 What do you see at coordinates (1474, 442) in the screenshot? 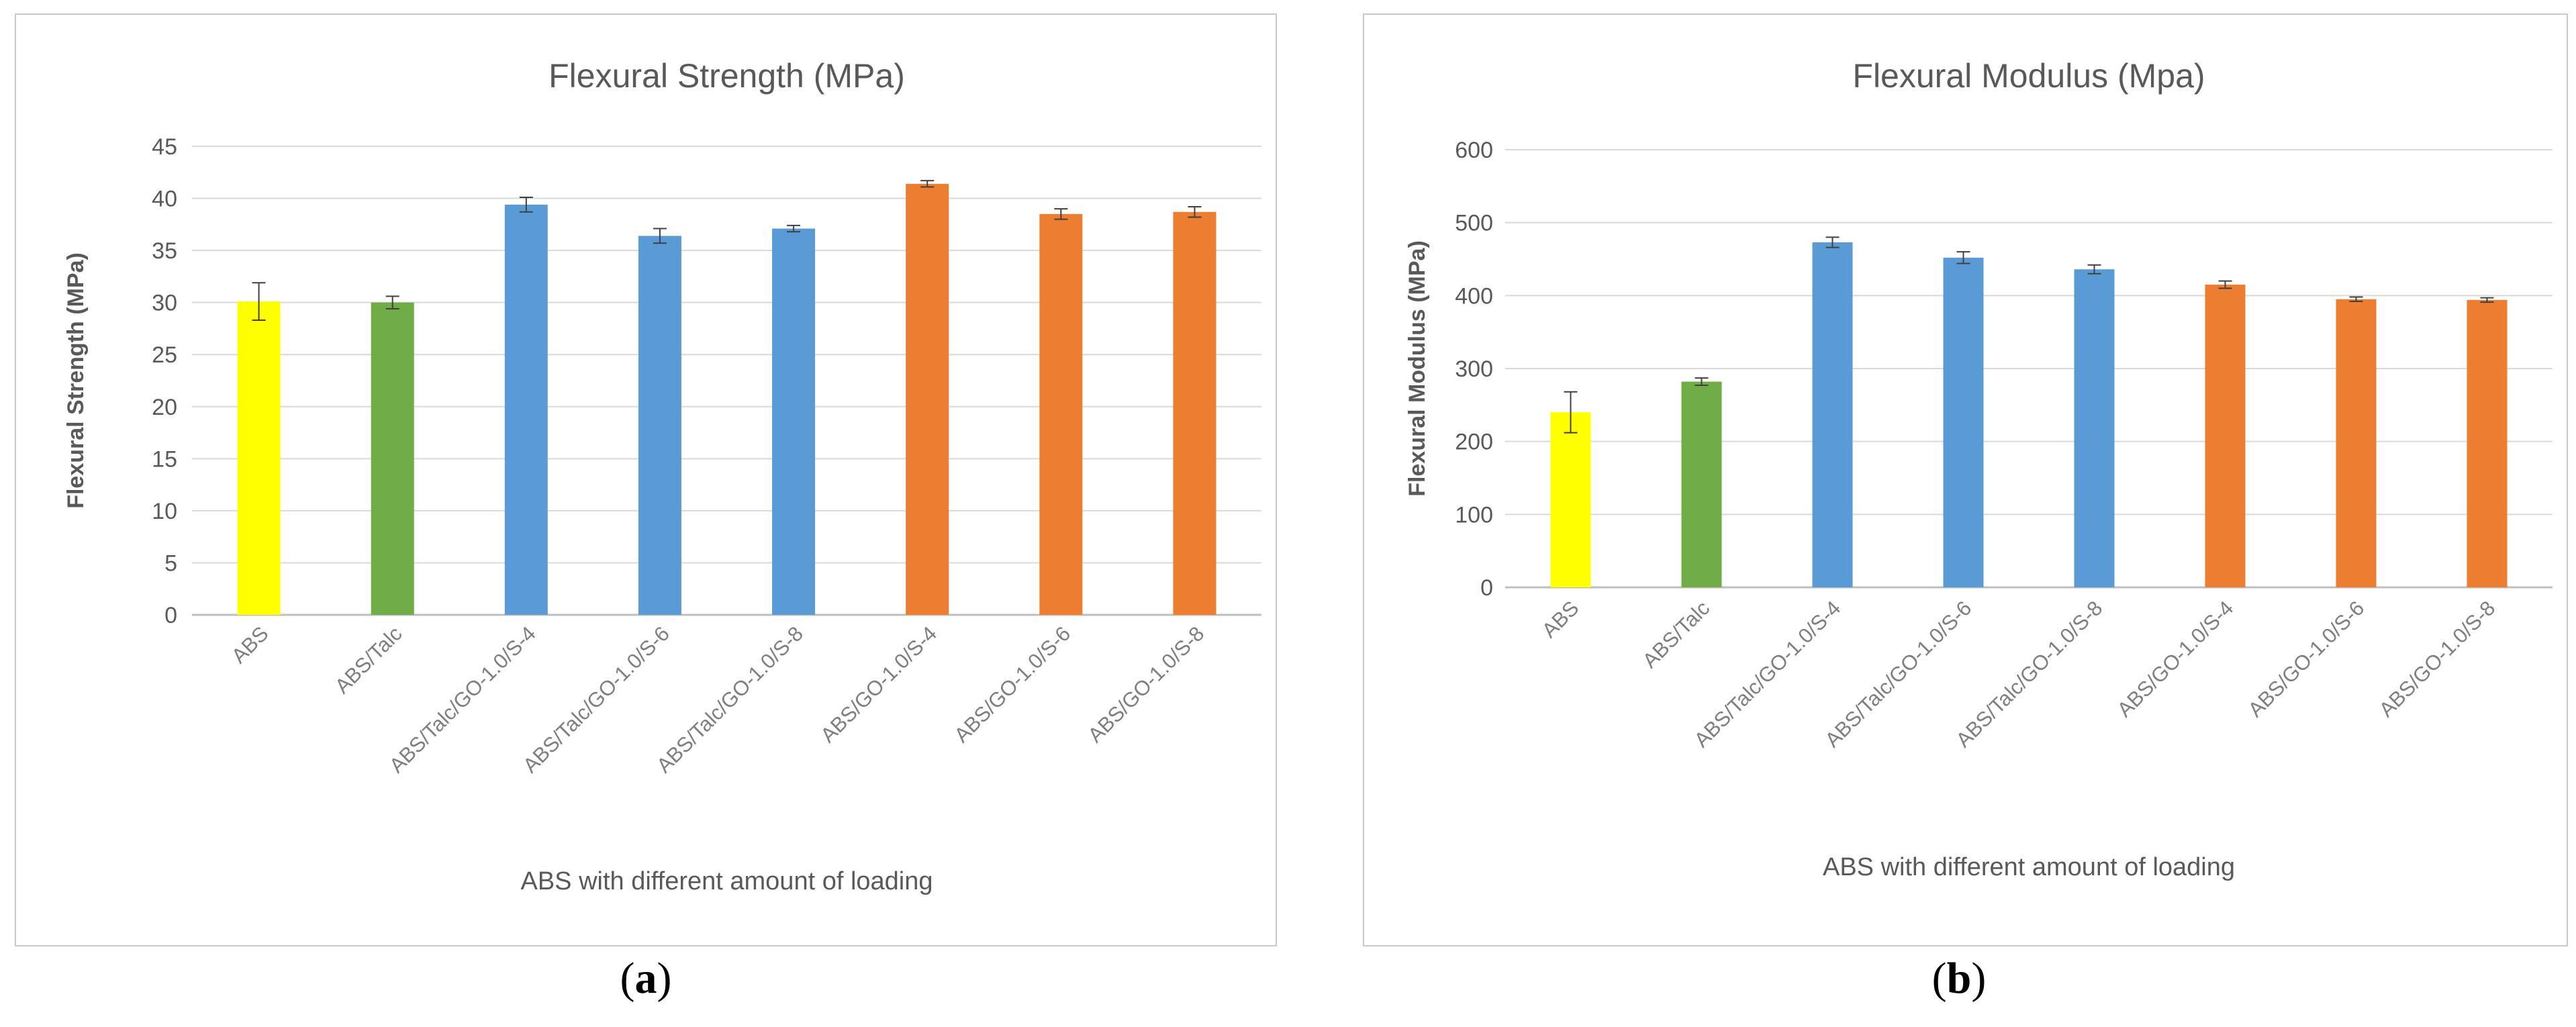
I see `y-tick-label: 200` at bounding box center [1474, 442].